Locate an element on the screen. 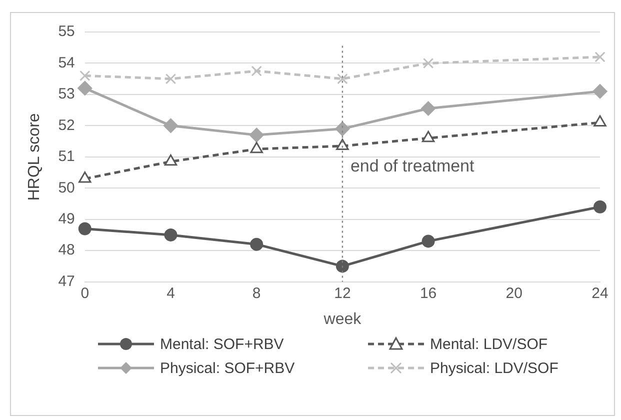 The width and height of the screenshot is (621, 420). x-tick-label: 4 is located at coordinates (170, 293).